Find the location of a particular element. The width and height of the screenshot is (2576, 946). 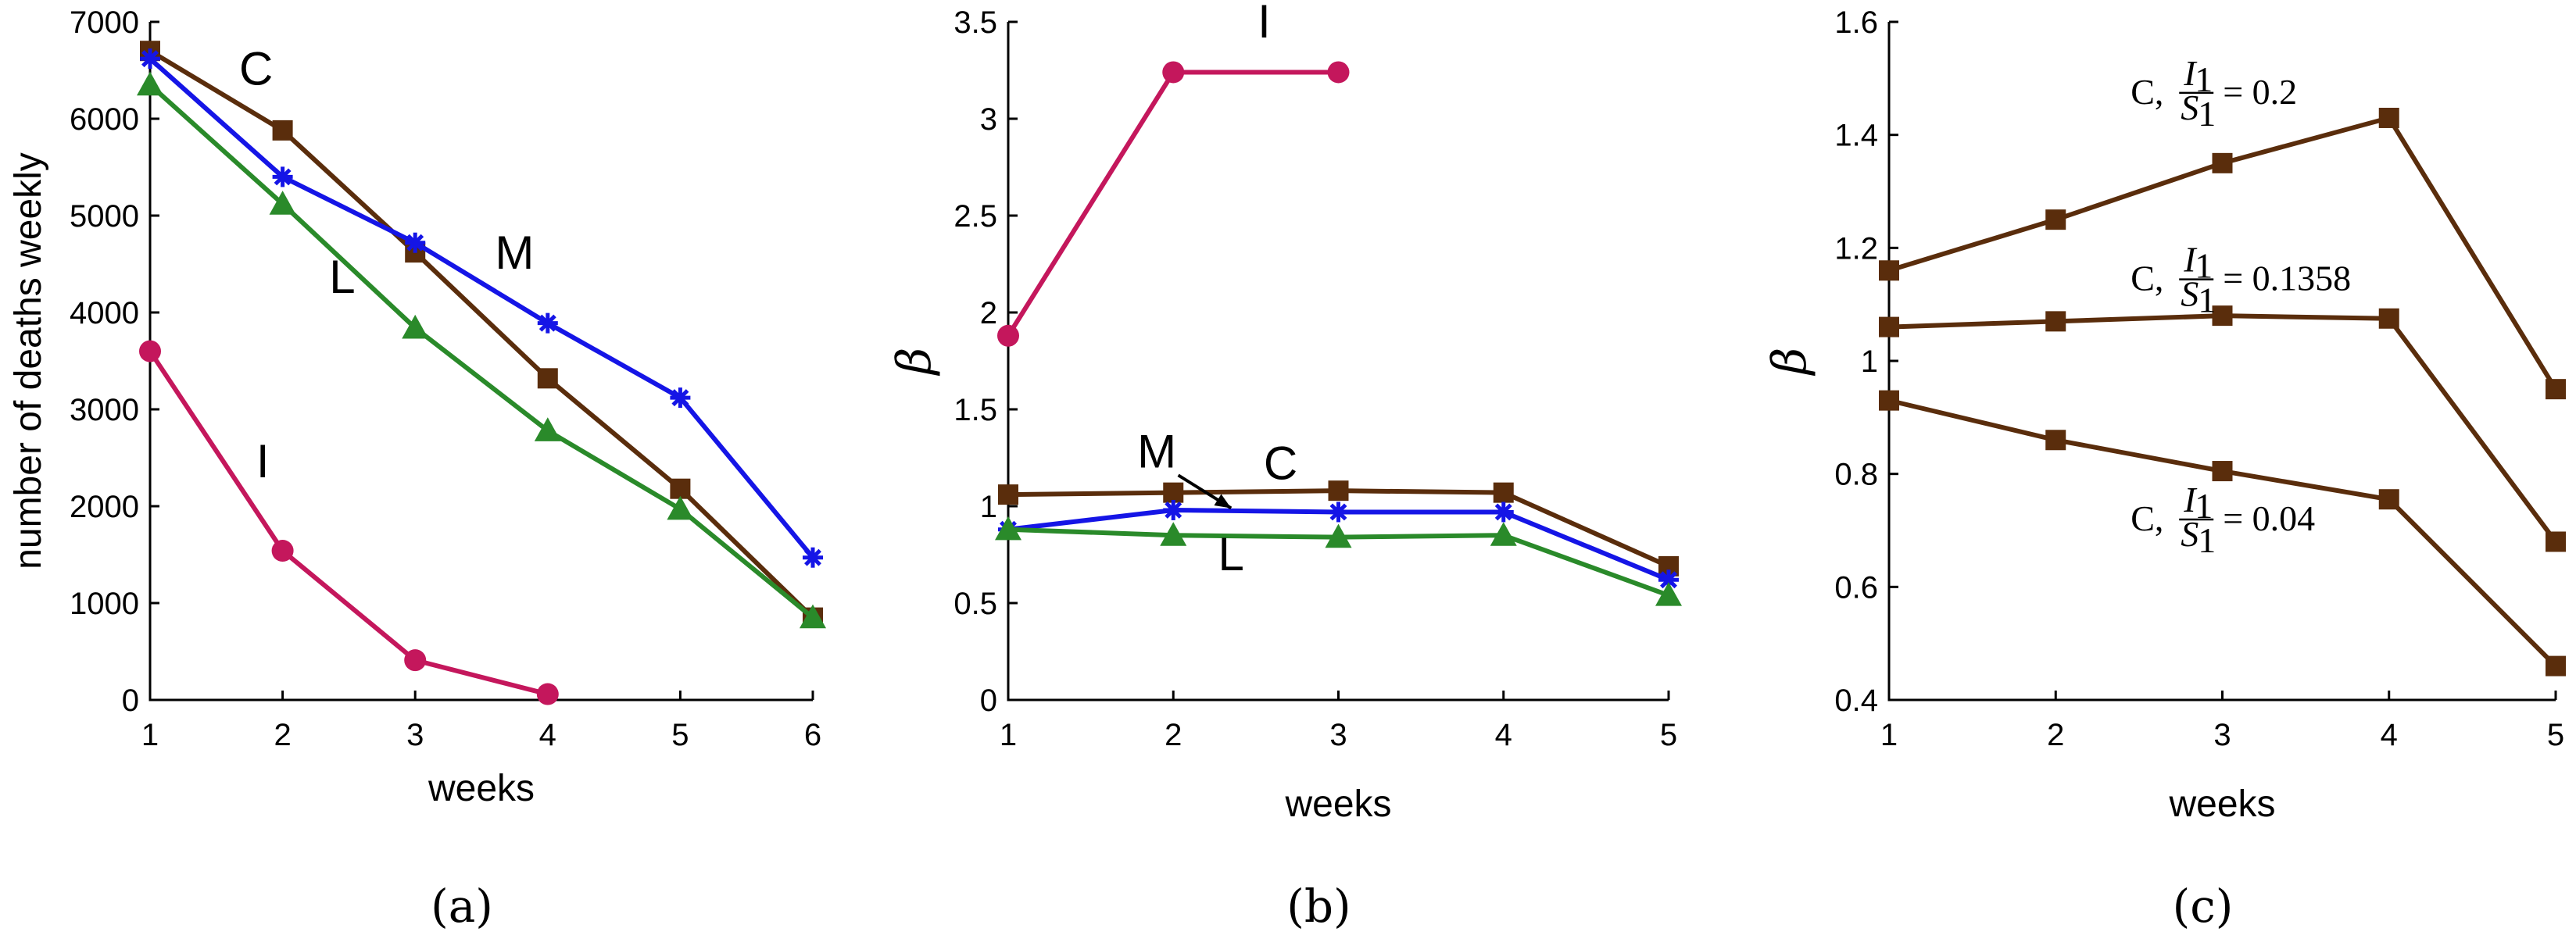

fraction-denominator-subscript: 1 is located at coordinates (2207, 114).